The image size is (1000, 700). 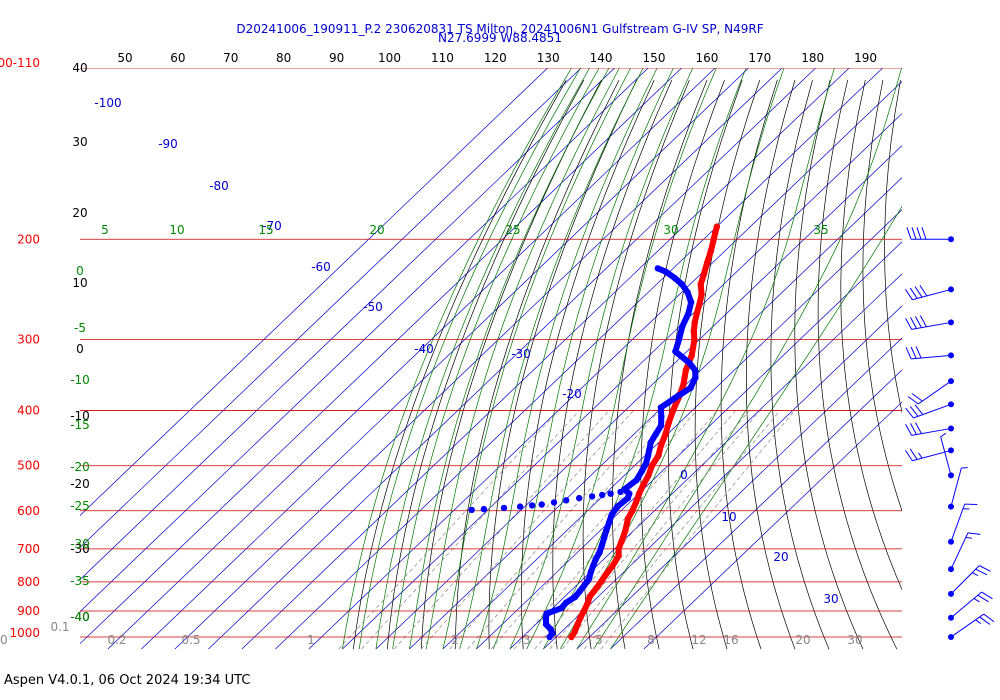 I want to click on adiabat-label: 5, so click(x=105, y=230).